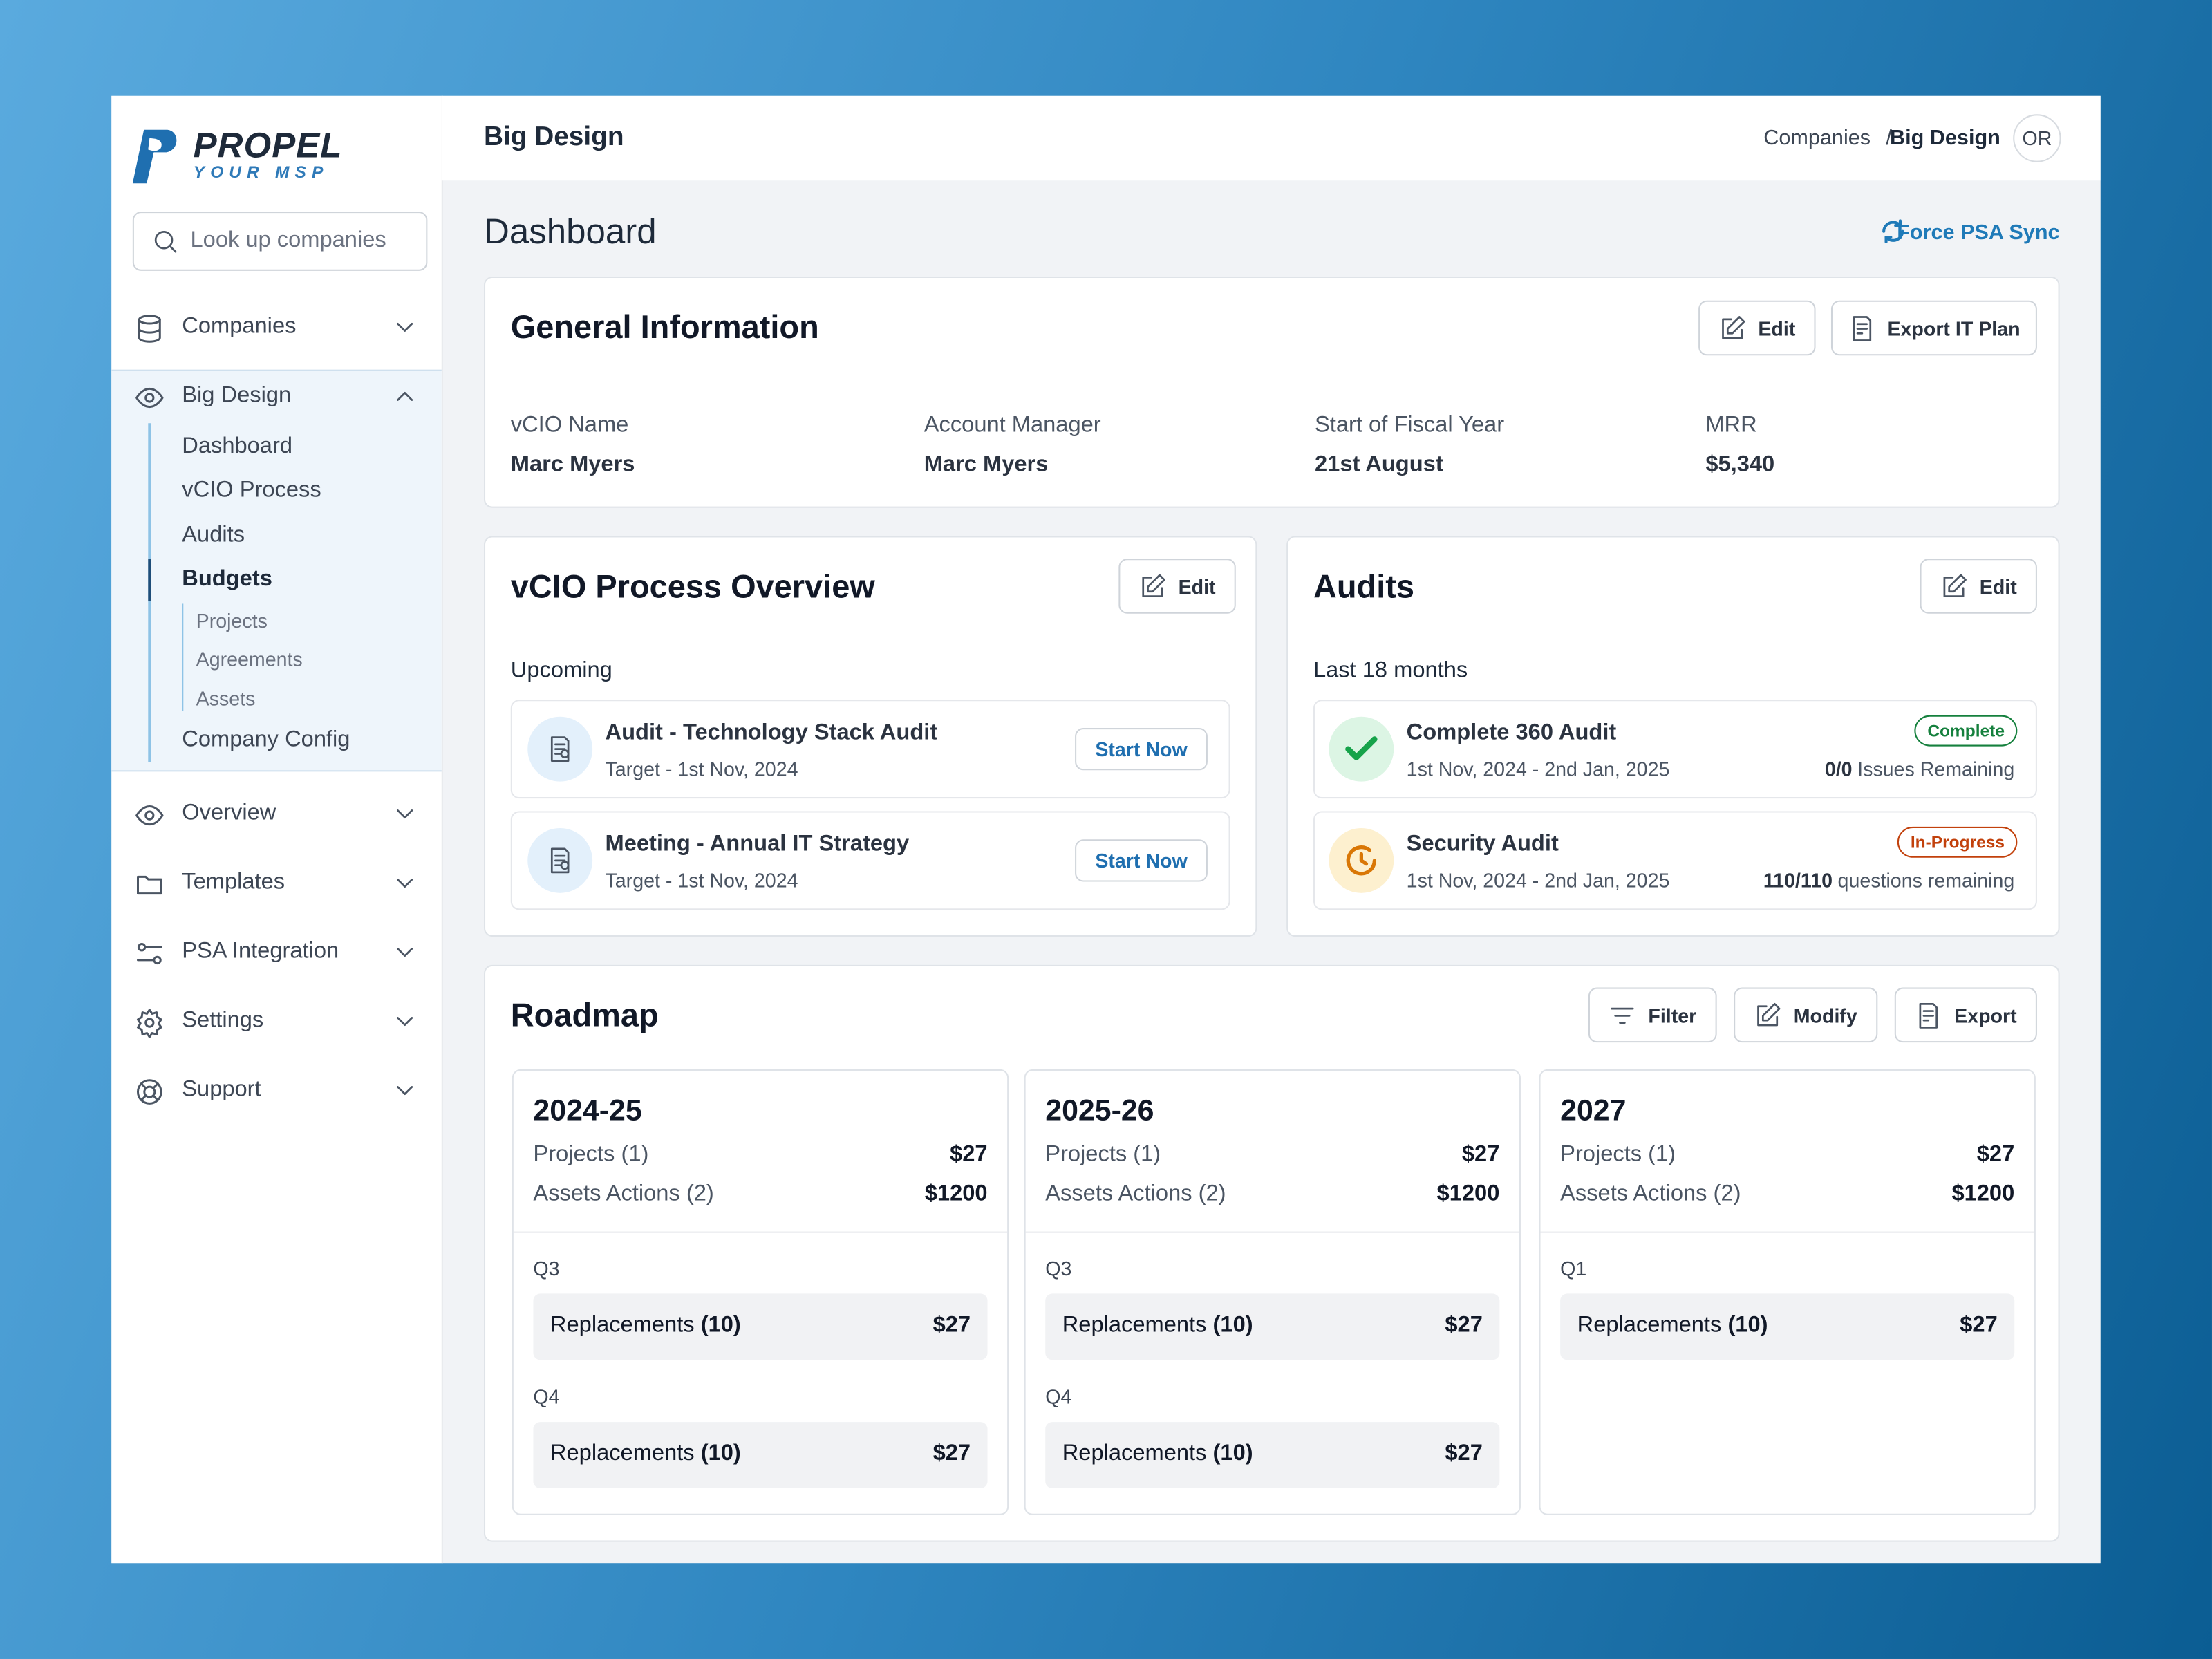 The width and height of the screenshot is (2212, 1659). I want to click on search-placeholder: Look up companies, so click(288, 240).